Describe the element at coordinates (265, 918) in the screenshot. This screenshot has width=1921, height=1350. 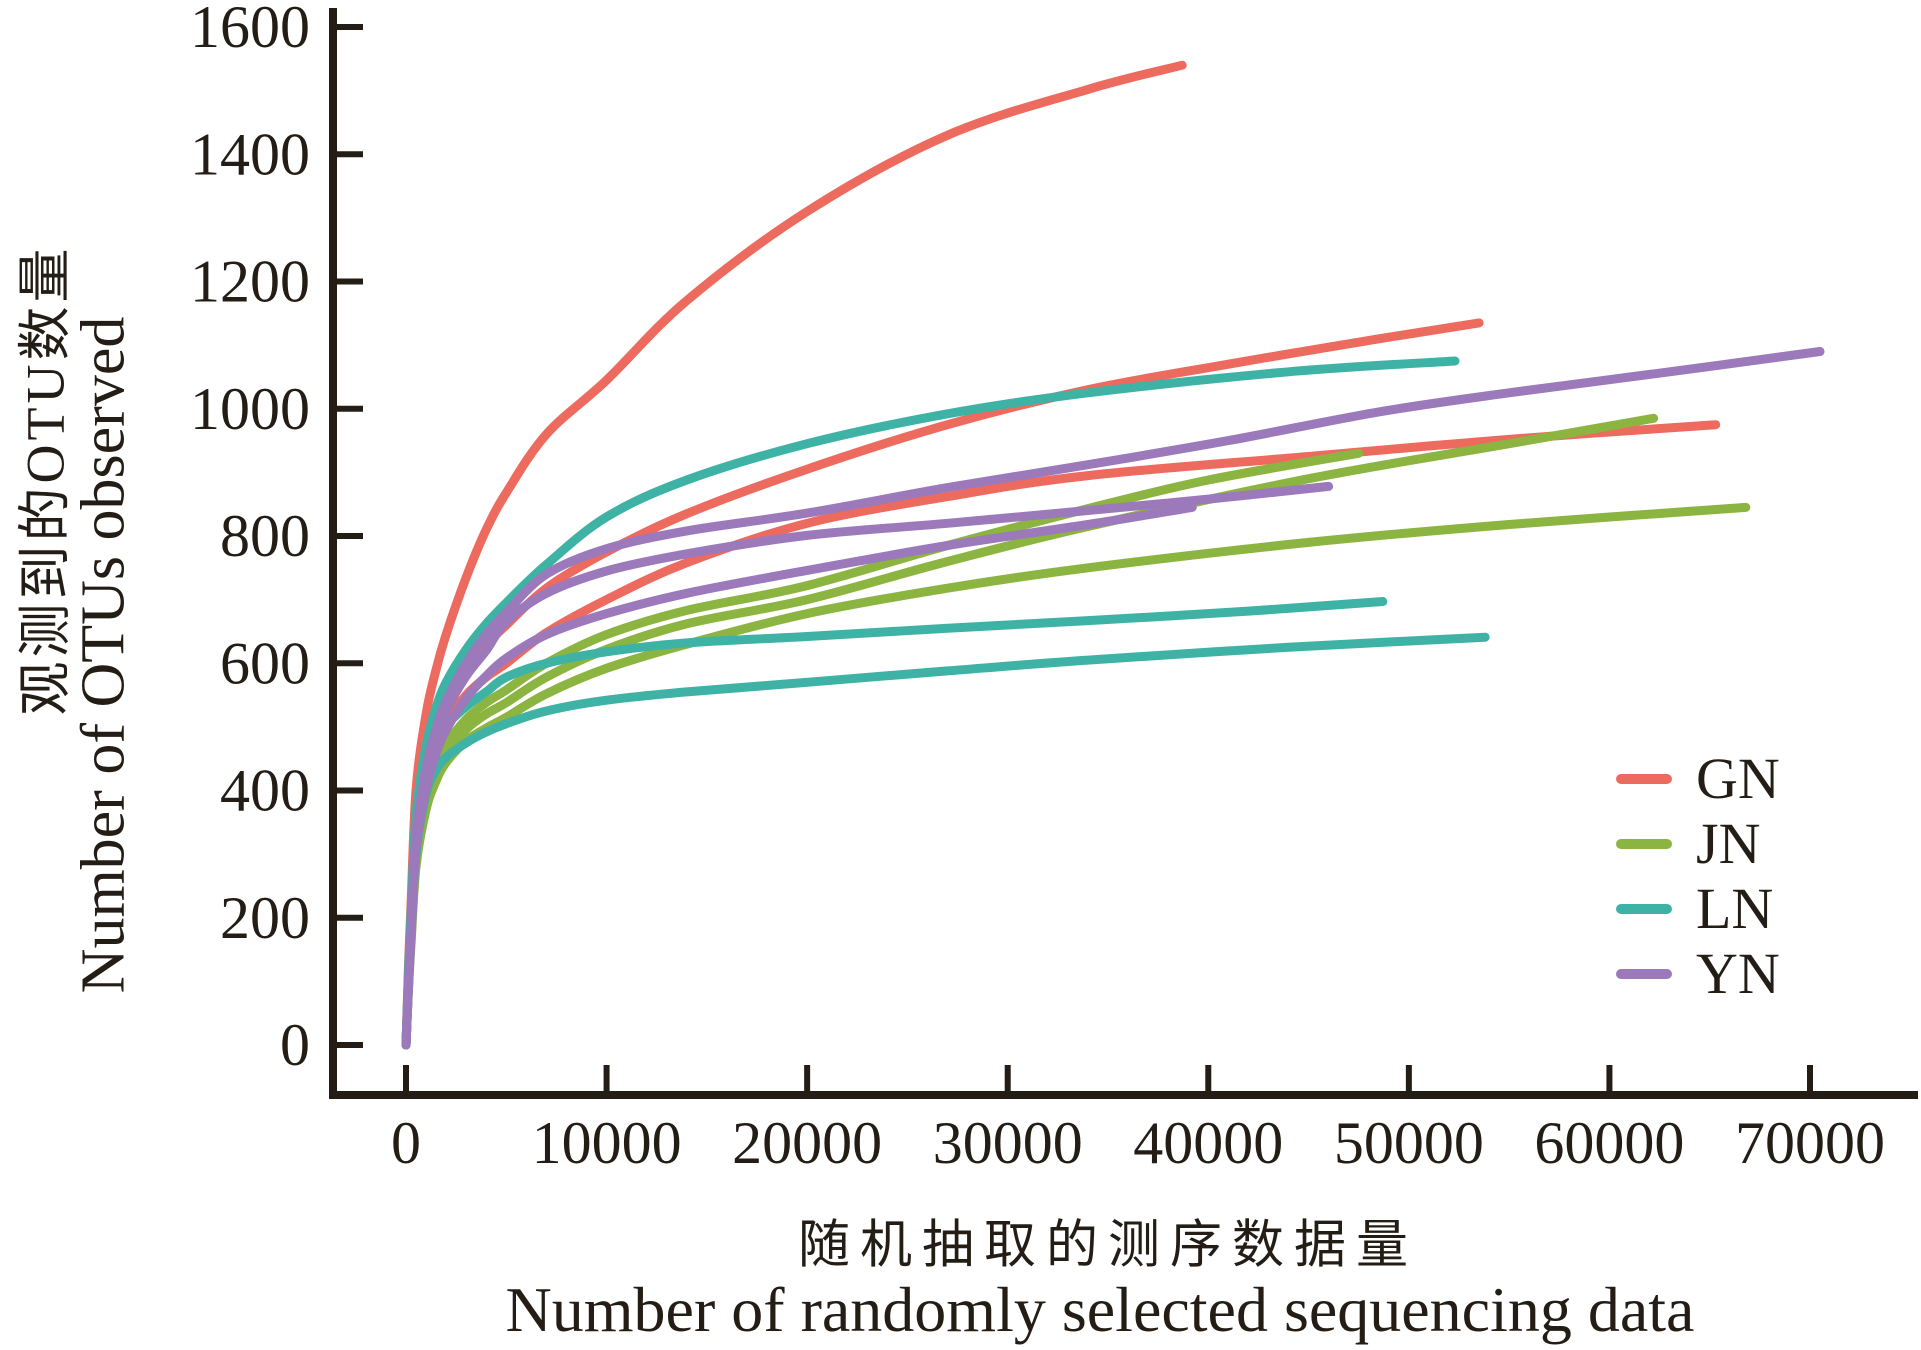
I see `y-axis-tick-label: 200` at that location.